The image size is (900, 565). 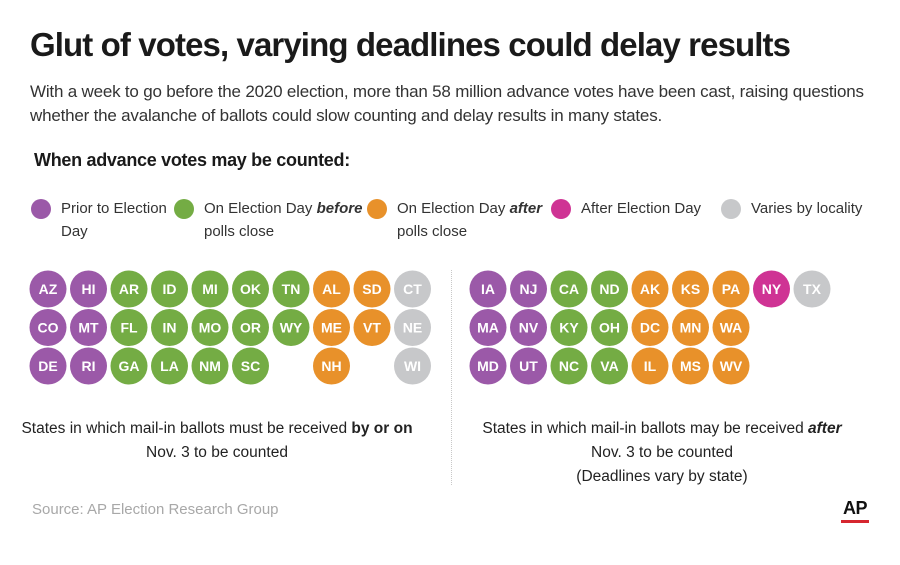 I want to click on state-dot-wy: WY, so click(x=291, y=327).